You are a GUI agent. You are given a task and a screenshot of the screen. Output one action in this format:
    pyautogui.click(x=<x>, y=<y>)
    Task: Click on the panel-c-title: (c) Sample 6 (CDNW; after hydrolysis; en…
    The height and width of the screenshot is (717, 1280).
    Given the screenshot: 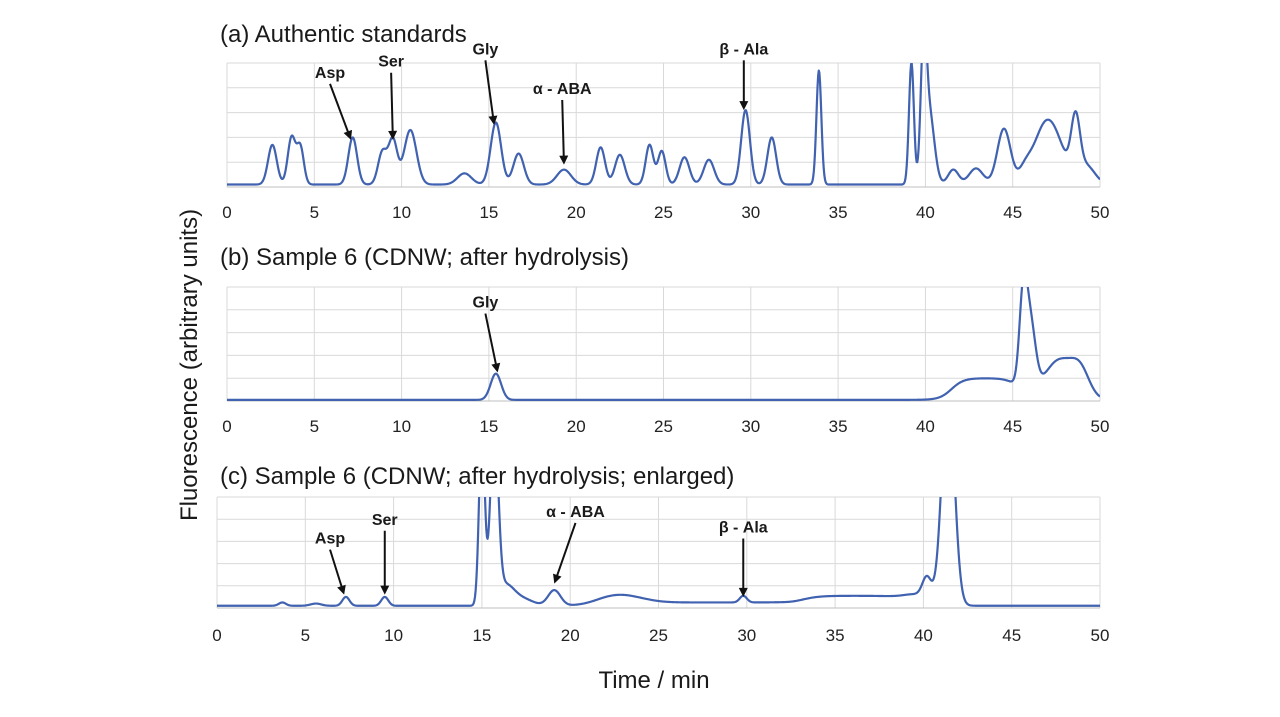 What is the action you would take?
    pyautogui.click(x=477, y=476)
    